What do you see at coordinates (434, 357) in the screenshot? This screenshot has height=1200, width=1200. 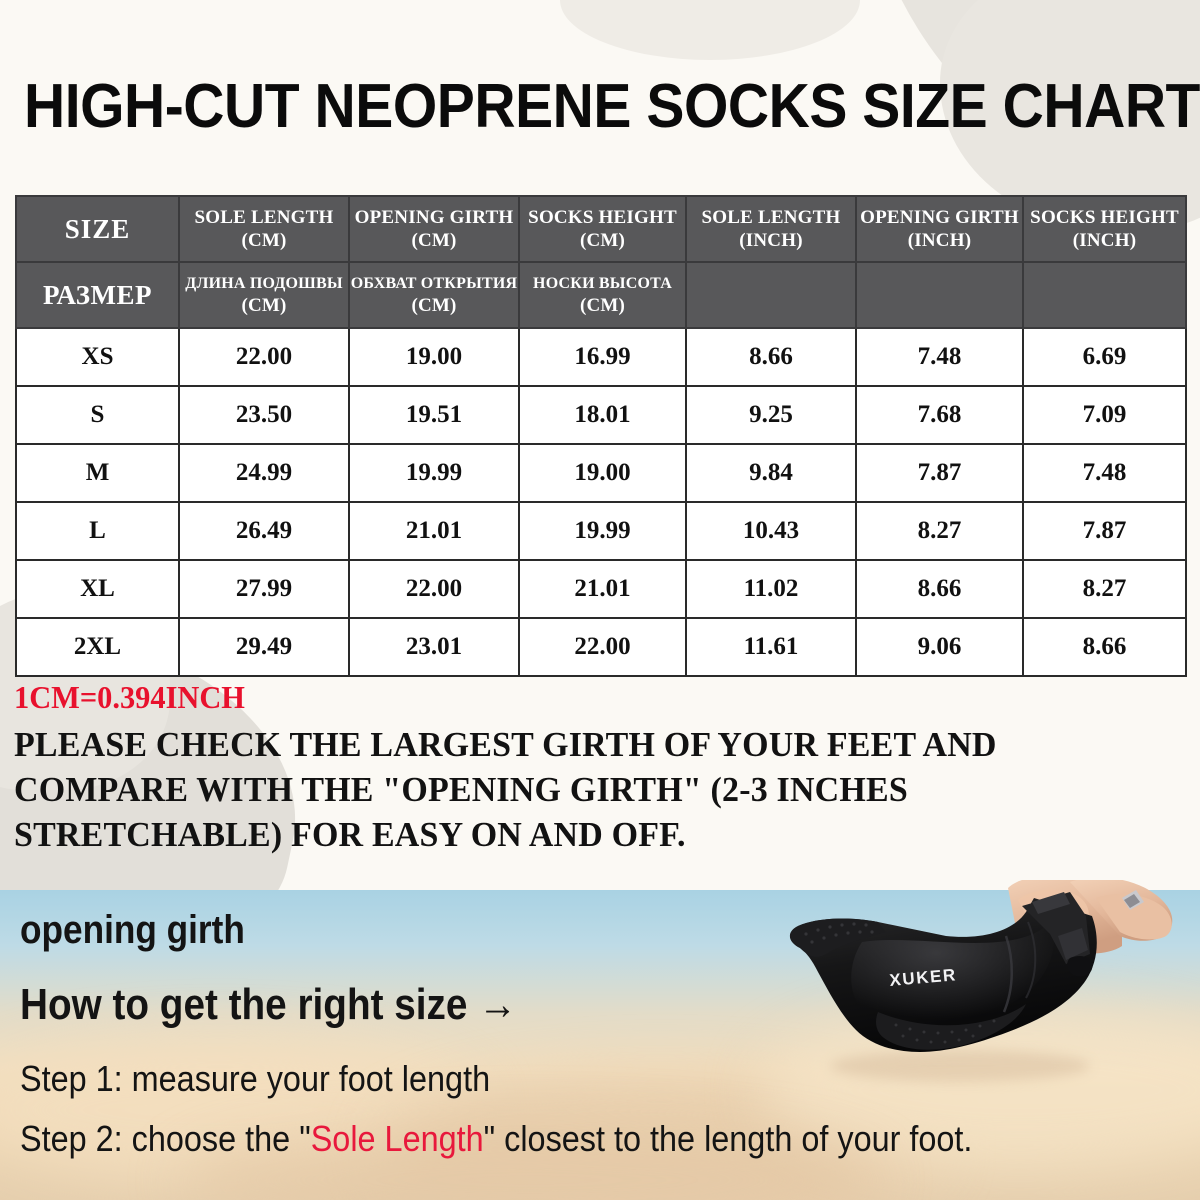 I see `cell-girth_cm: 19.00` at bounding box center [434, 357].